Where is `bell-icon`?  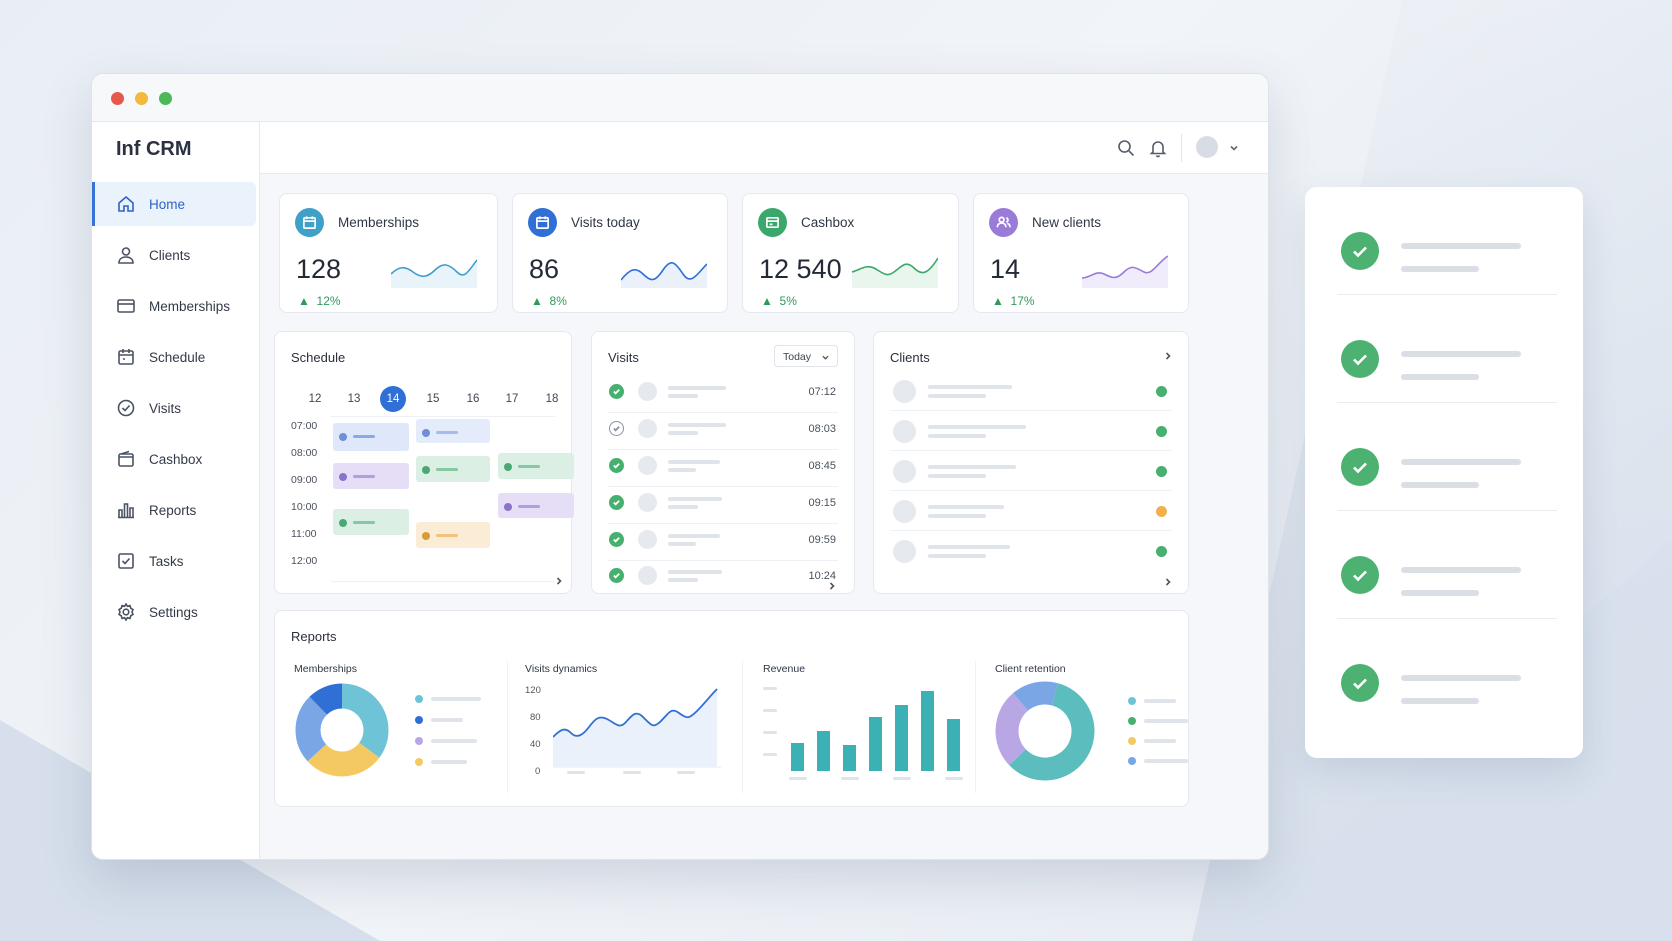 bell-icon is located at coordinates (1158, 148).